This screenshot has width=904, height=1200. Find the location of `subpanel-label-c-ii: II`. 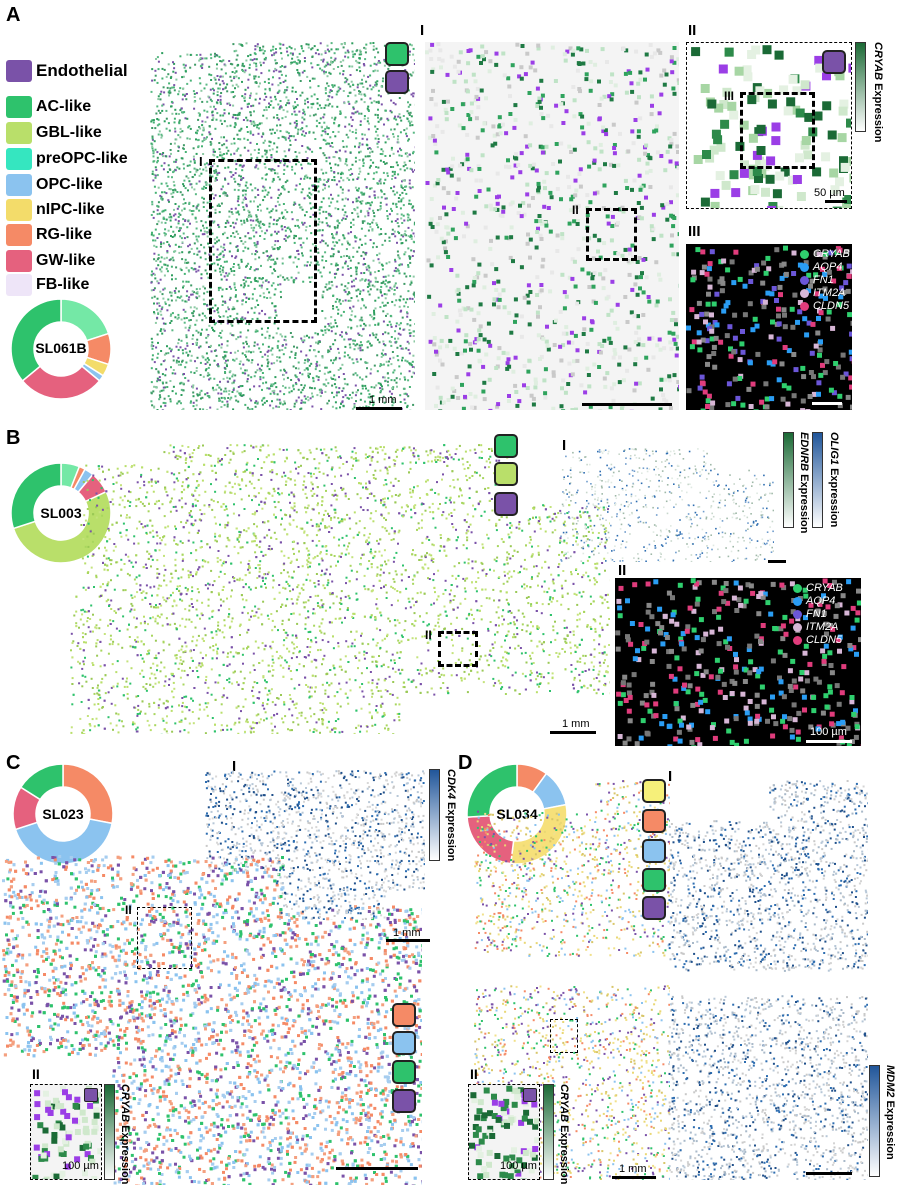

subpanel-label-c-ii: II is located at coordinates (36, 1074).